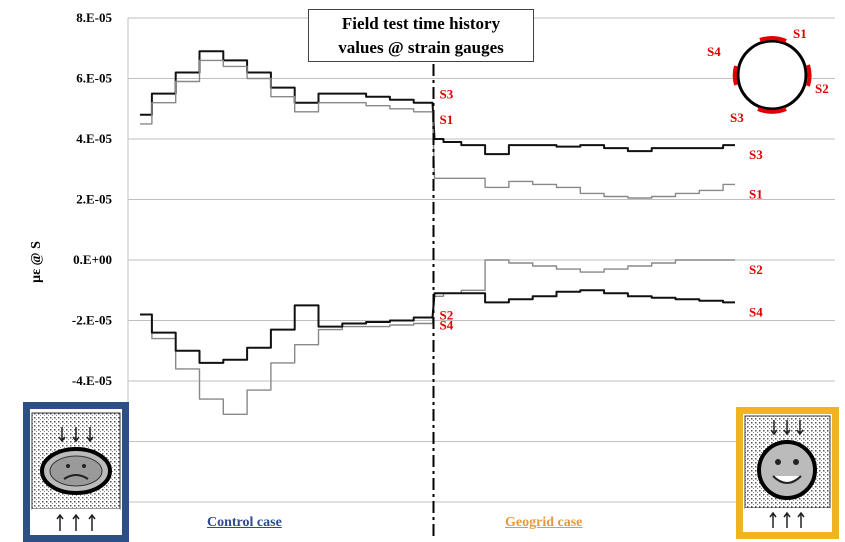  I want to click on pipe-gauge-diagram-icon: S1 S2 S3 S4, so click(768, 75).